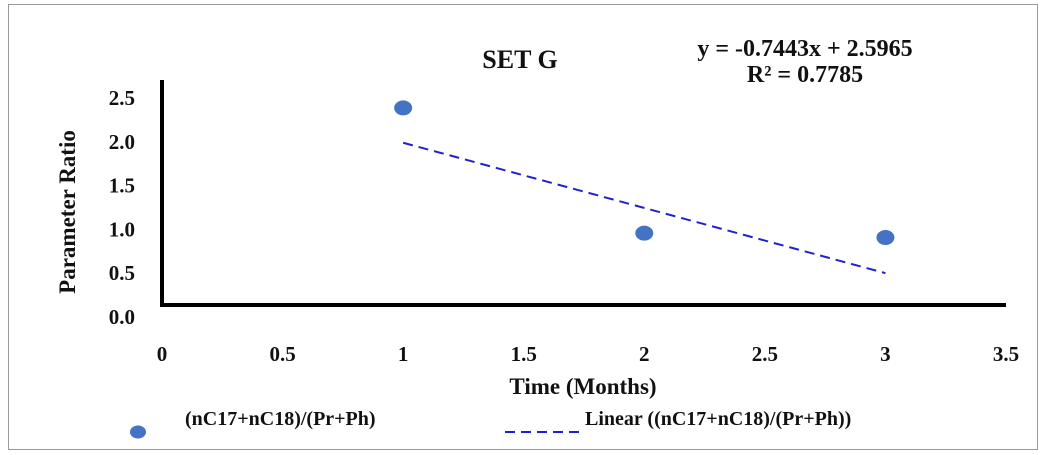 The image size is (1045, 455). Describe the element at coordinates (524, 354) in the screenshot. I see `x-tick-label: 1.5` at that location.